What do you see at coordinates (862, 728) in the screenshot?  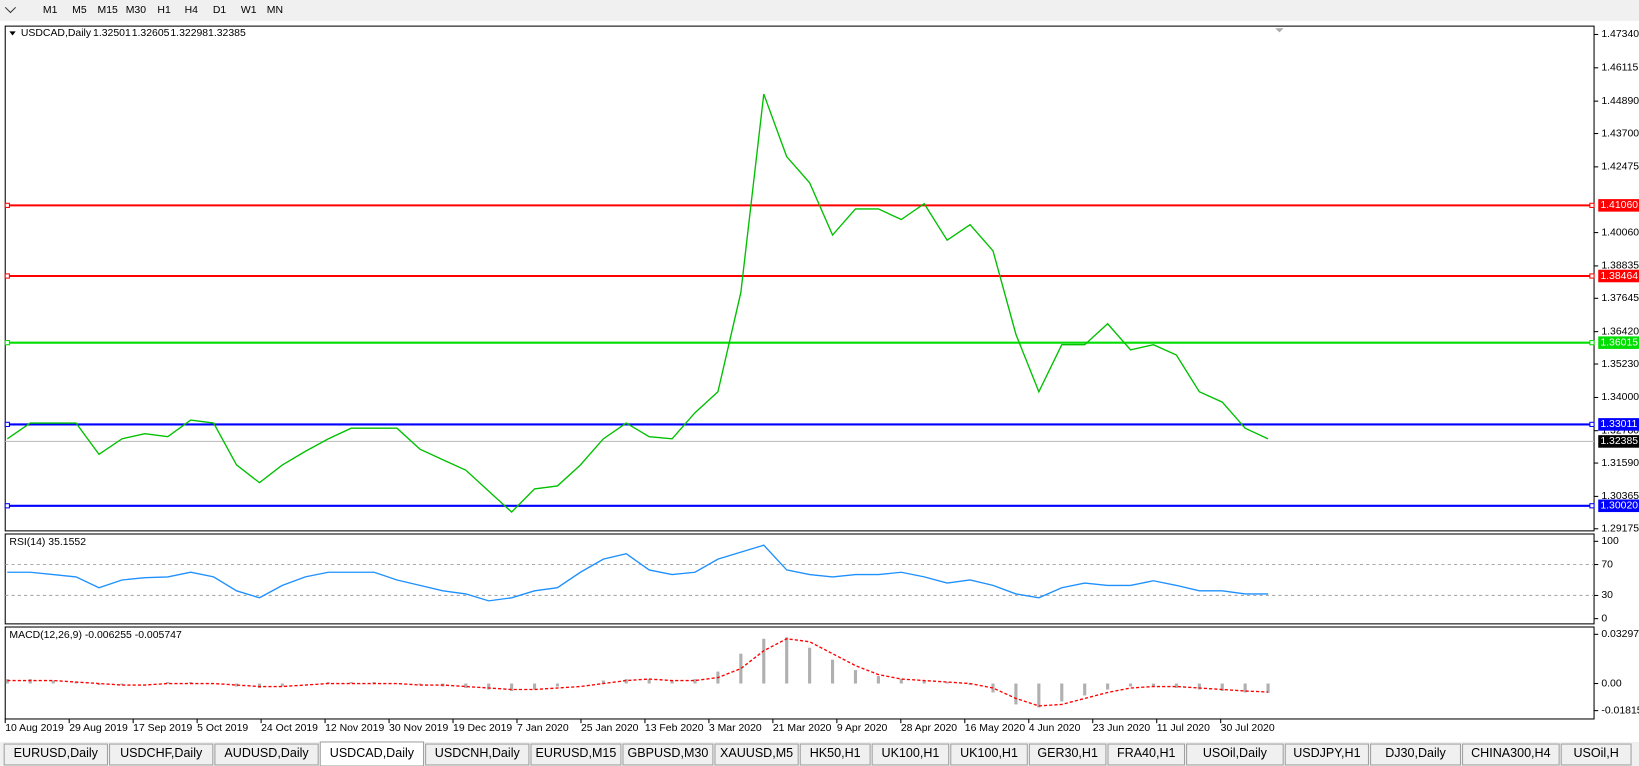 I see `x-tick-label: 9 Apr 2020` at bounding box center [862, 728].